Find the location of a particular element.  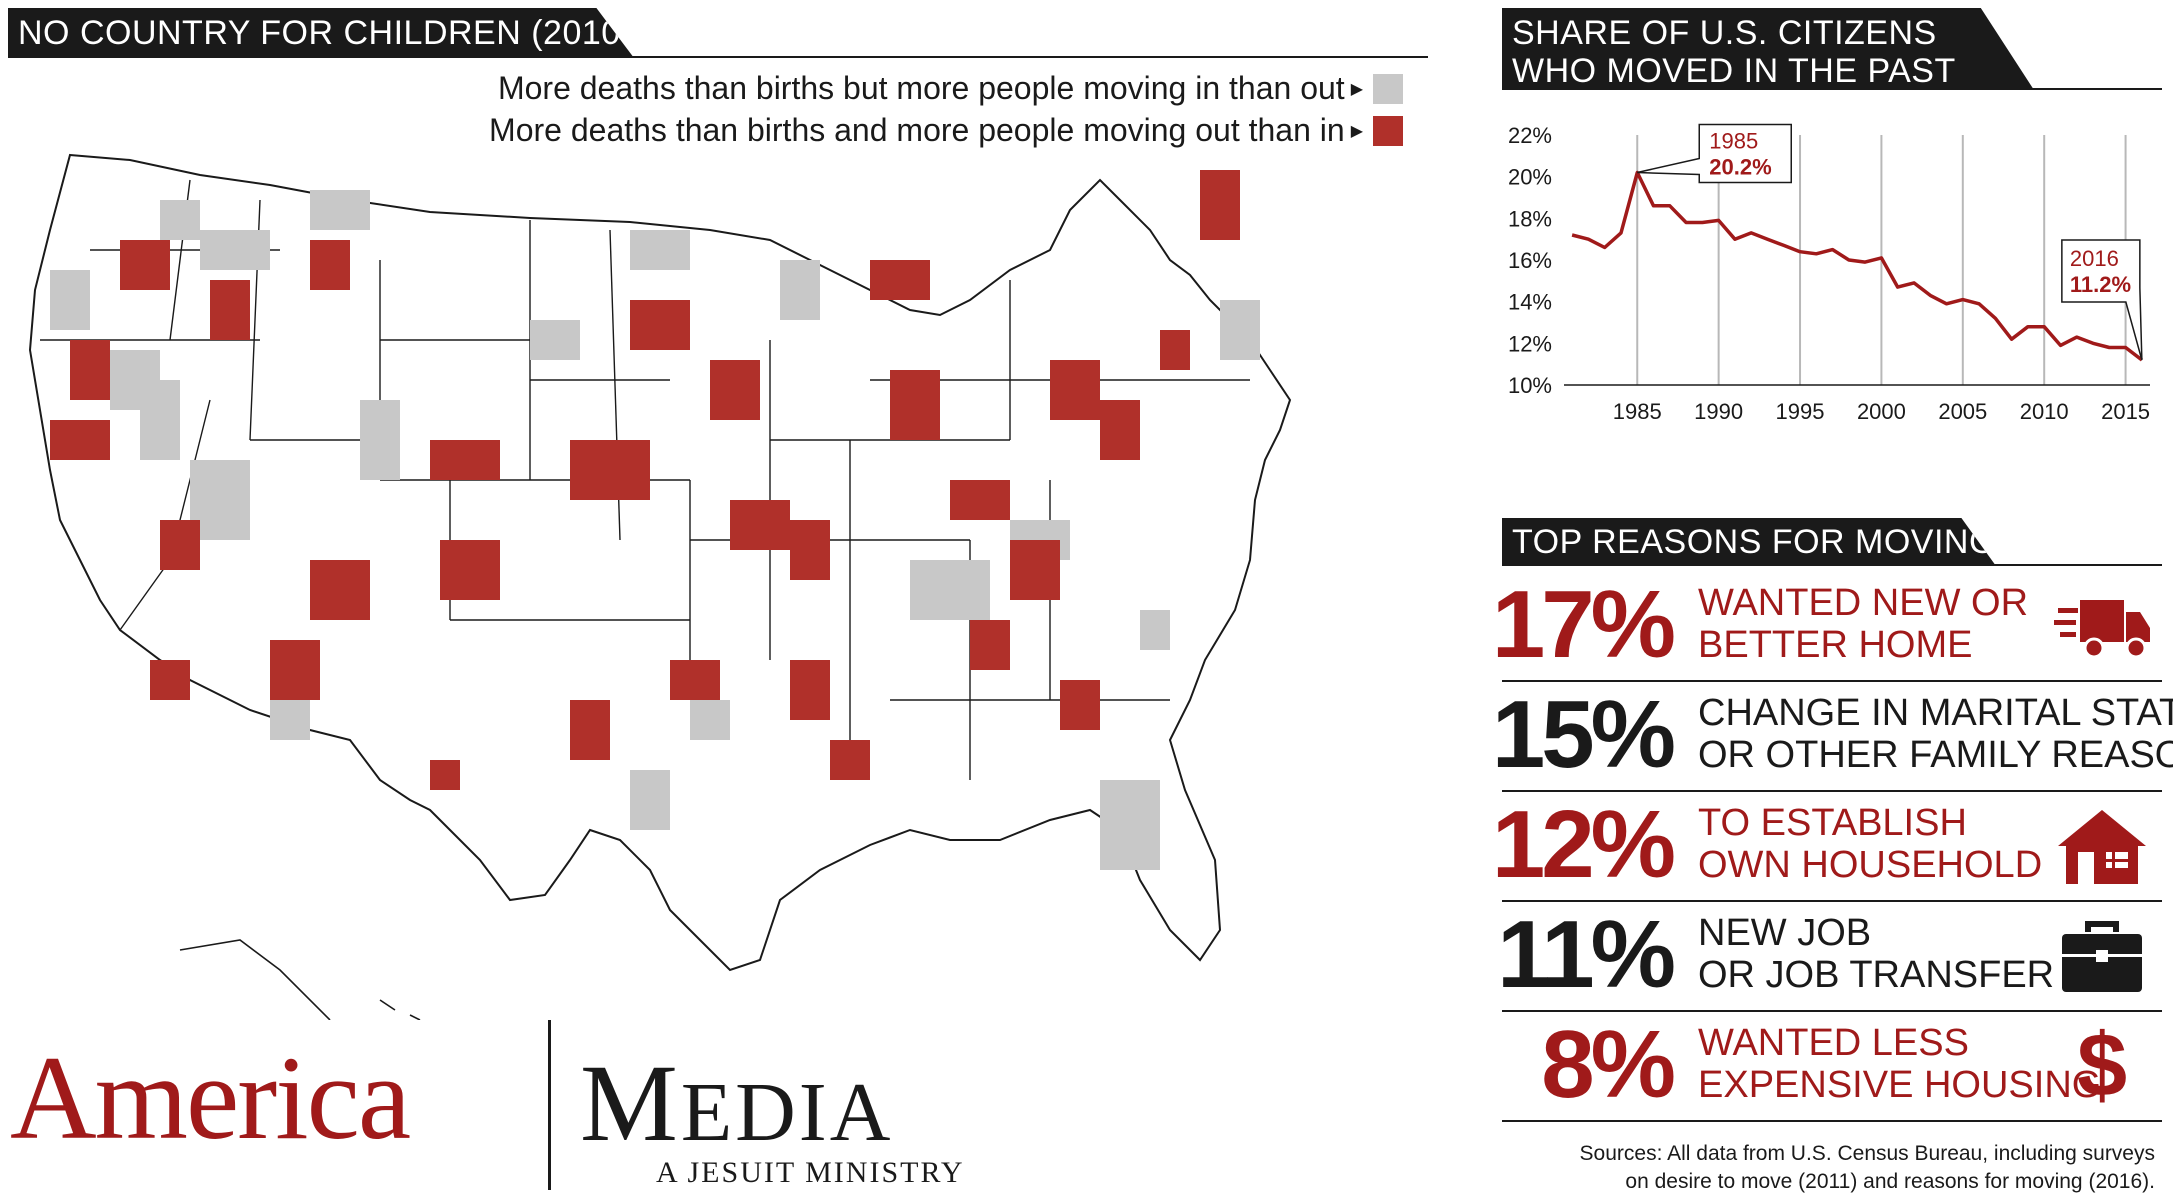

truck-icon is located at coordinates (2102, 629).